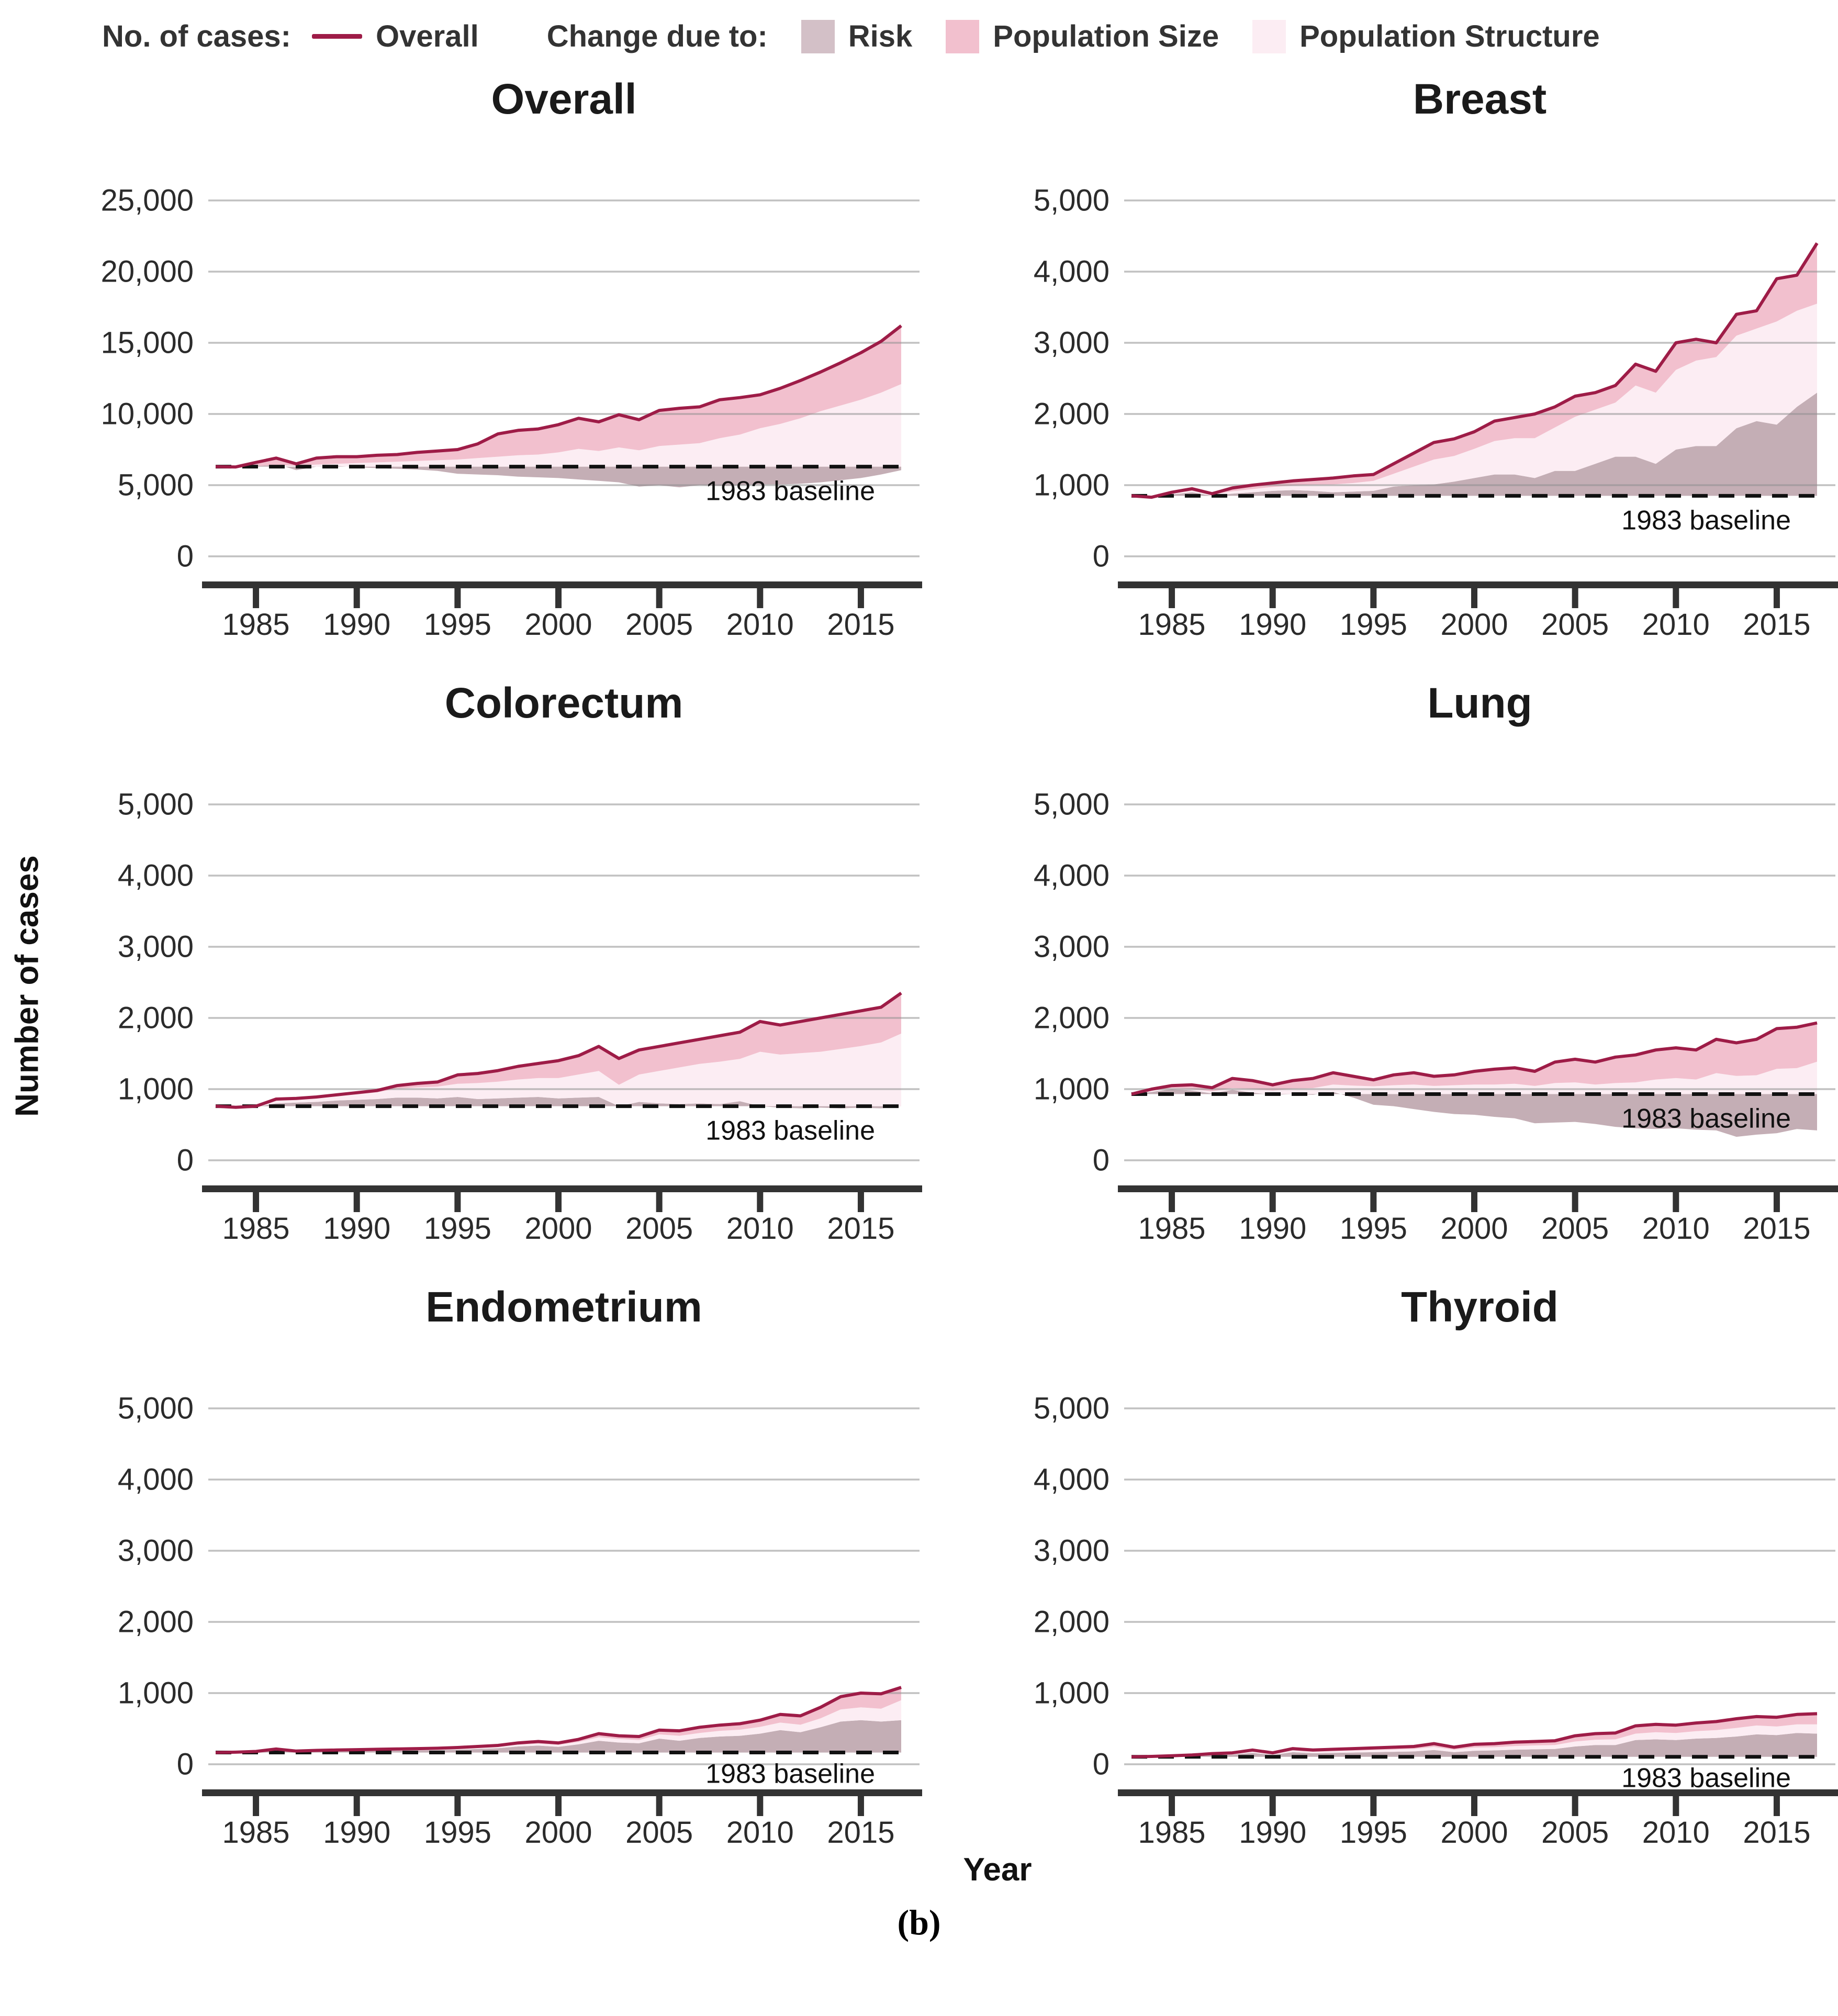  What do you see at coordinates (1479, 703) in the screenshot?
I see `panel-title: Lung` at bounding box center [1479, 703].